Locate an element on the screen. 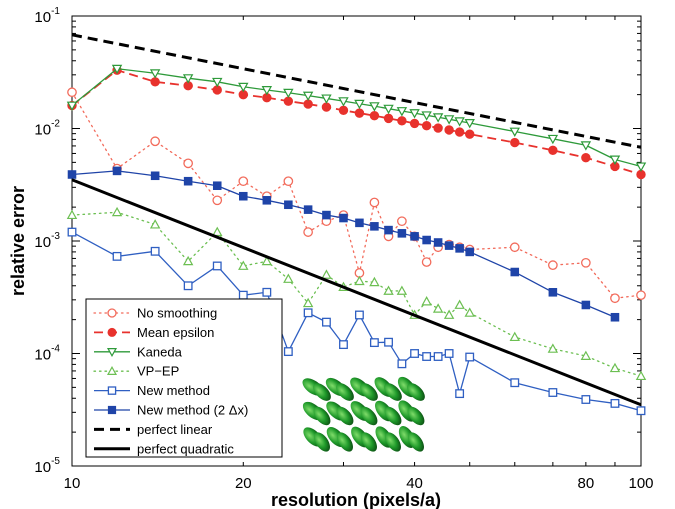 The image size is (675, 509). legend-label: New method is located at coordinates (173, 390).